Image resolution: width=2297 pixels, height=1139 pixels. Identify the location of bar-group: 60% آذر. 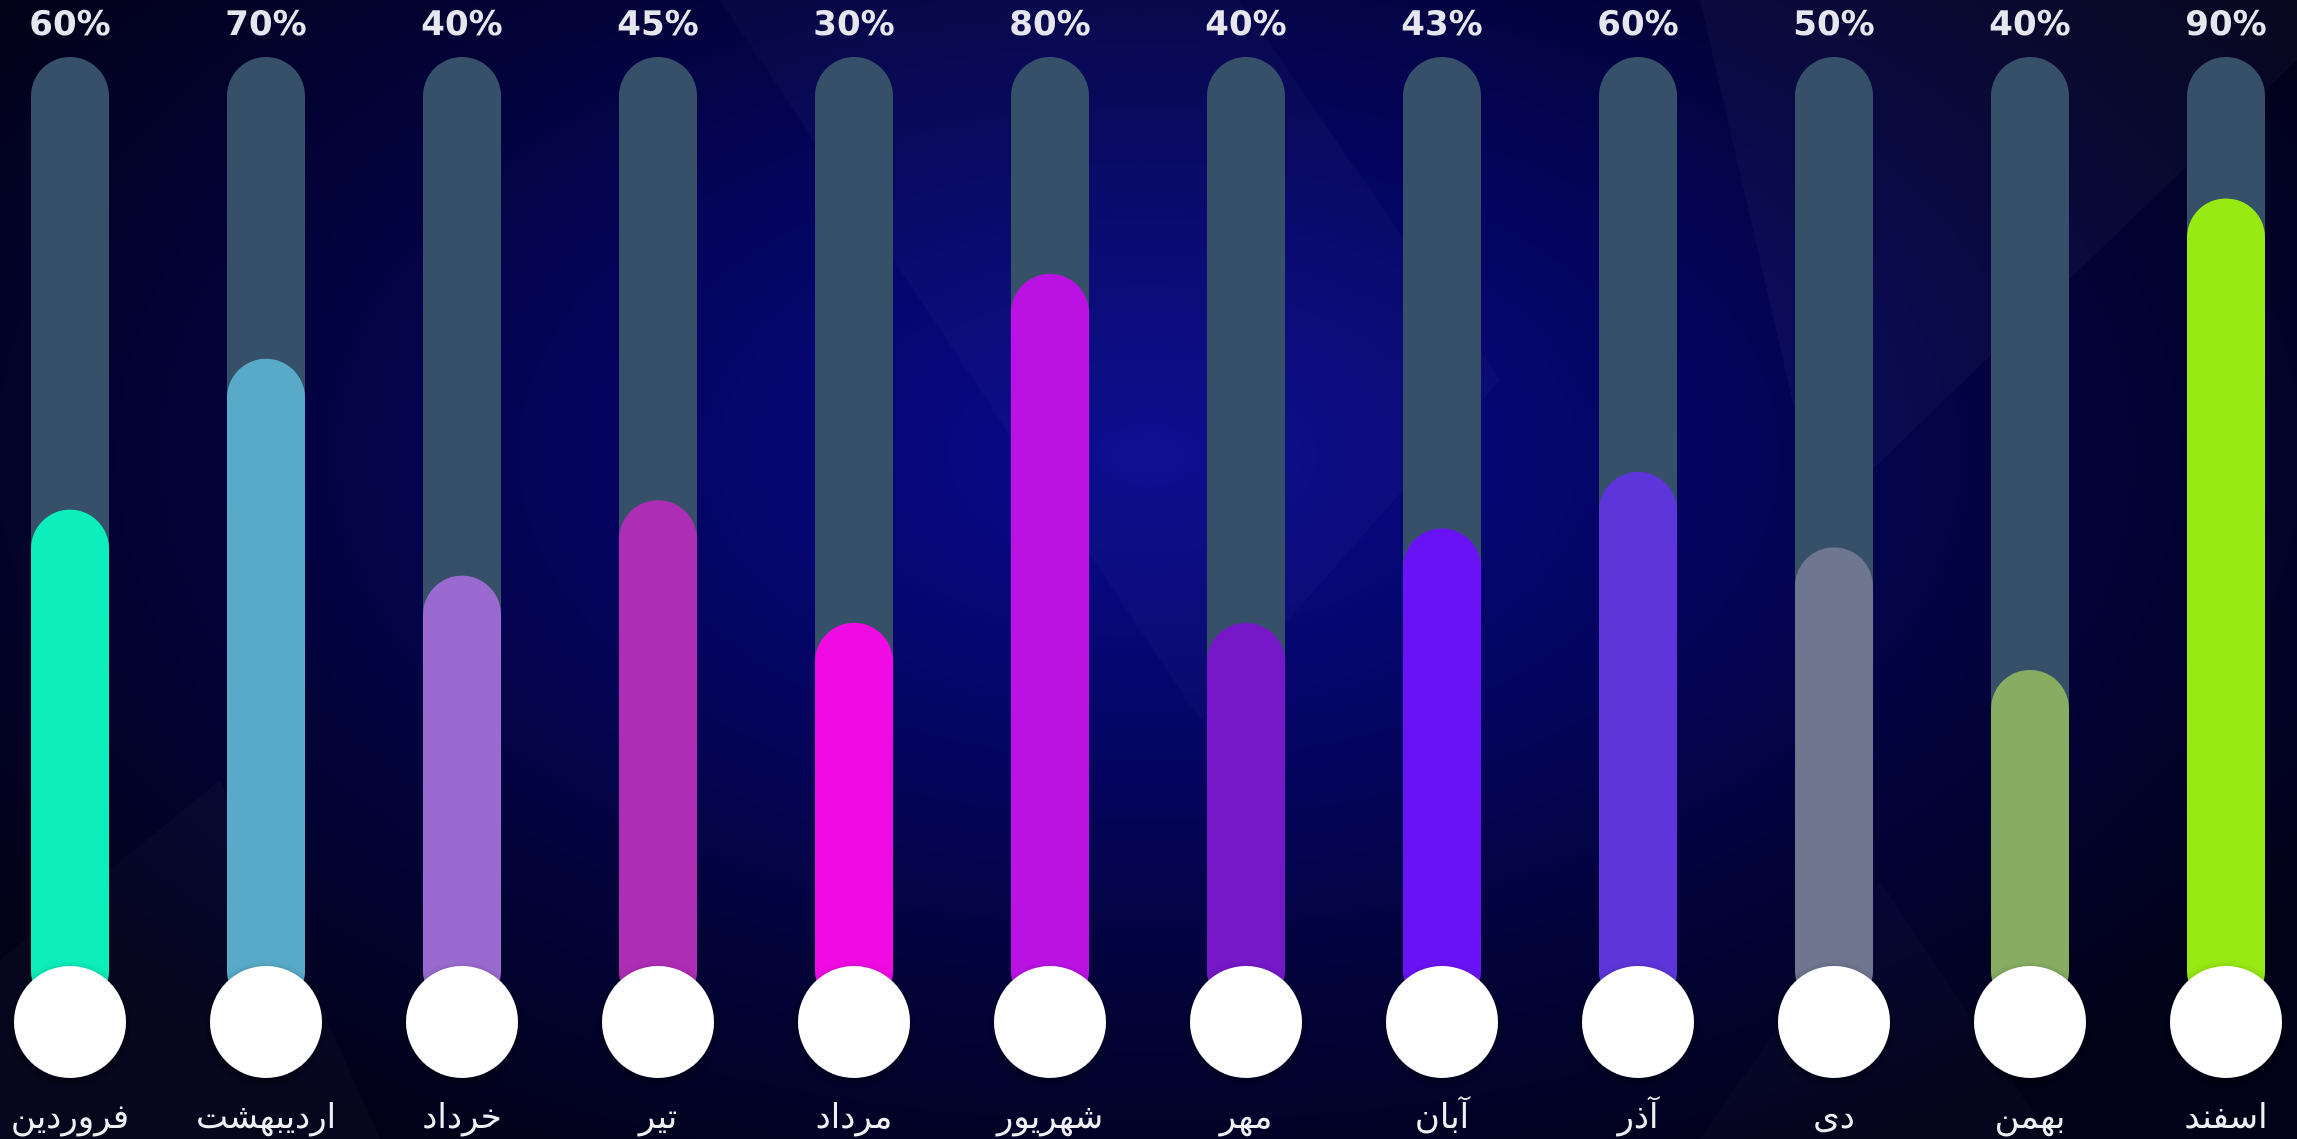
(1638, 570).